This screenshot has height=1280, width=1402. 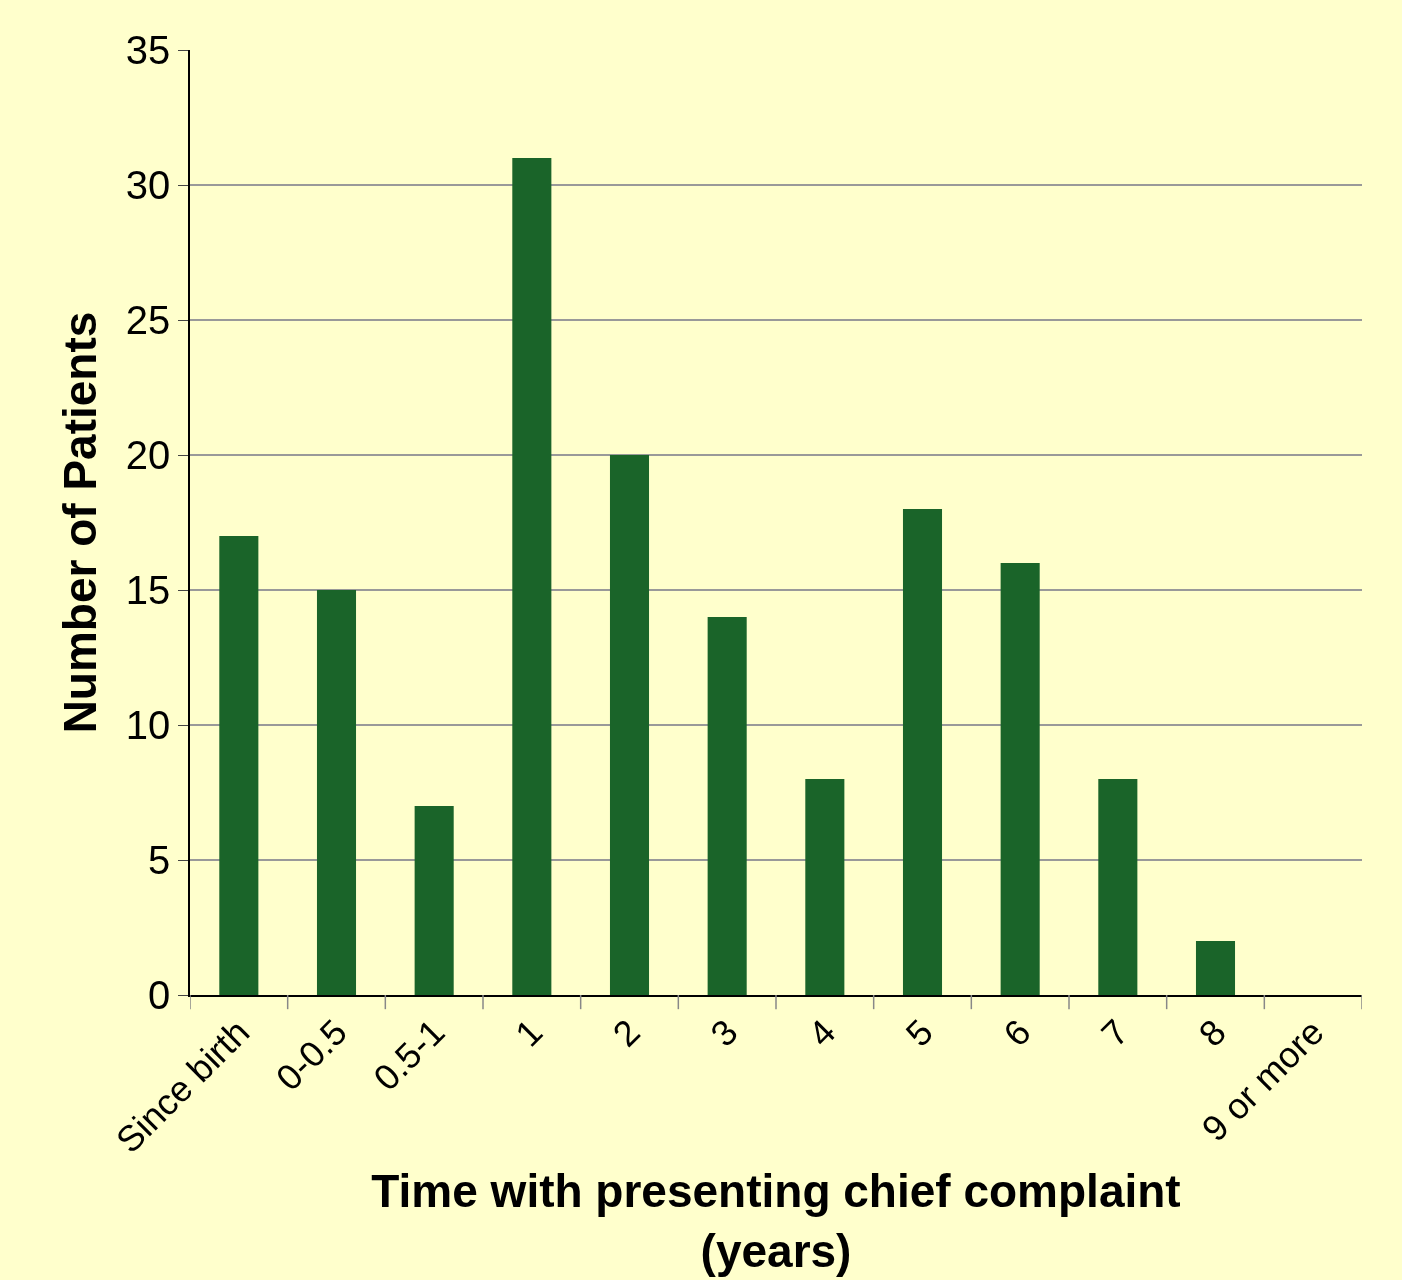 I want to click on y-axis-title: Number of Patients, so click(x=79, y=522).